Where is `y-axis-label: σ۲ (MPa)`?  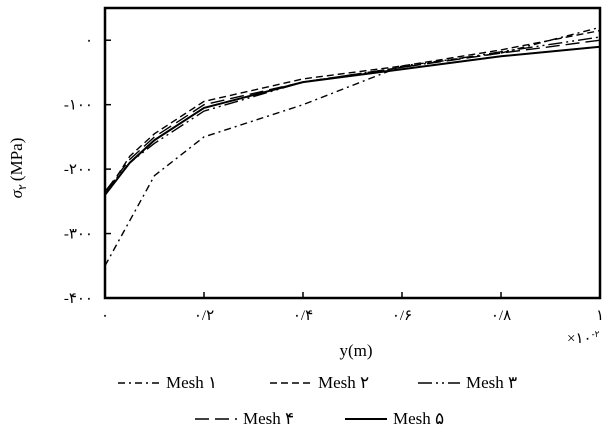
y-axis-label: σ۲ (MPa) is located at coordinates (18, 168).